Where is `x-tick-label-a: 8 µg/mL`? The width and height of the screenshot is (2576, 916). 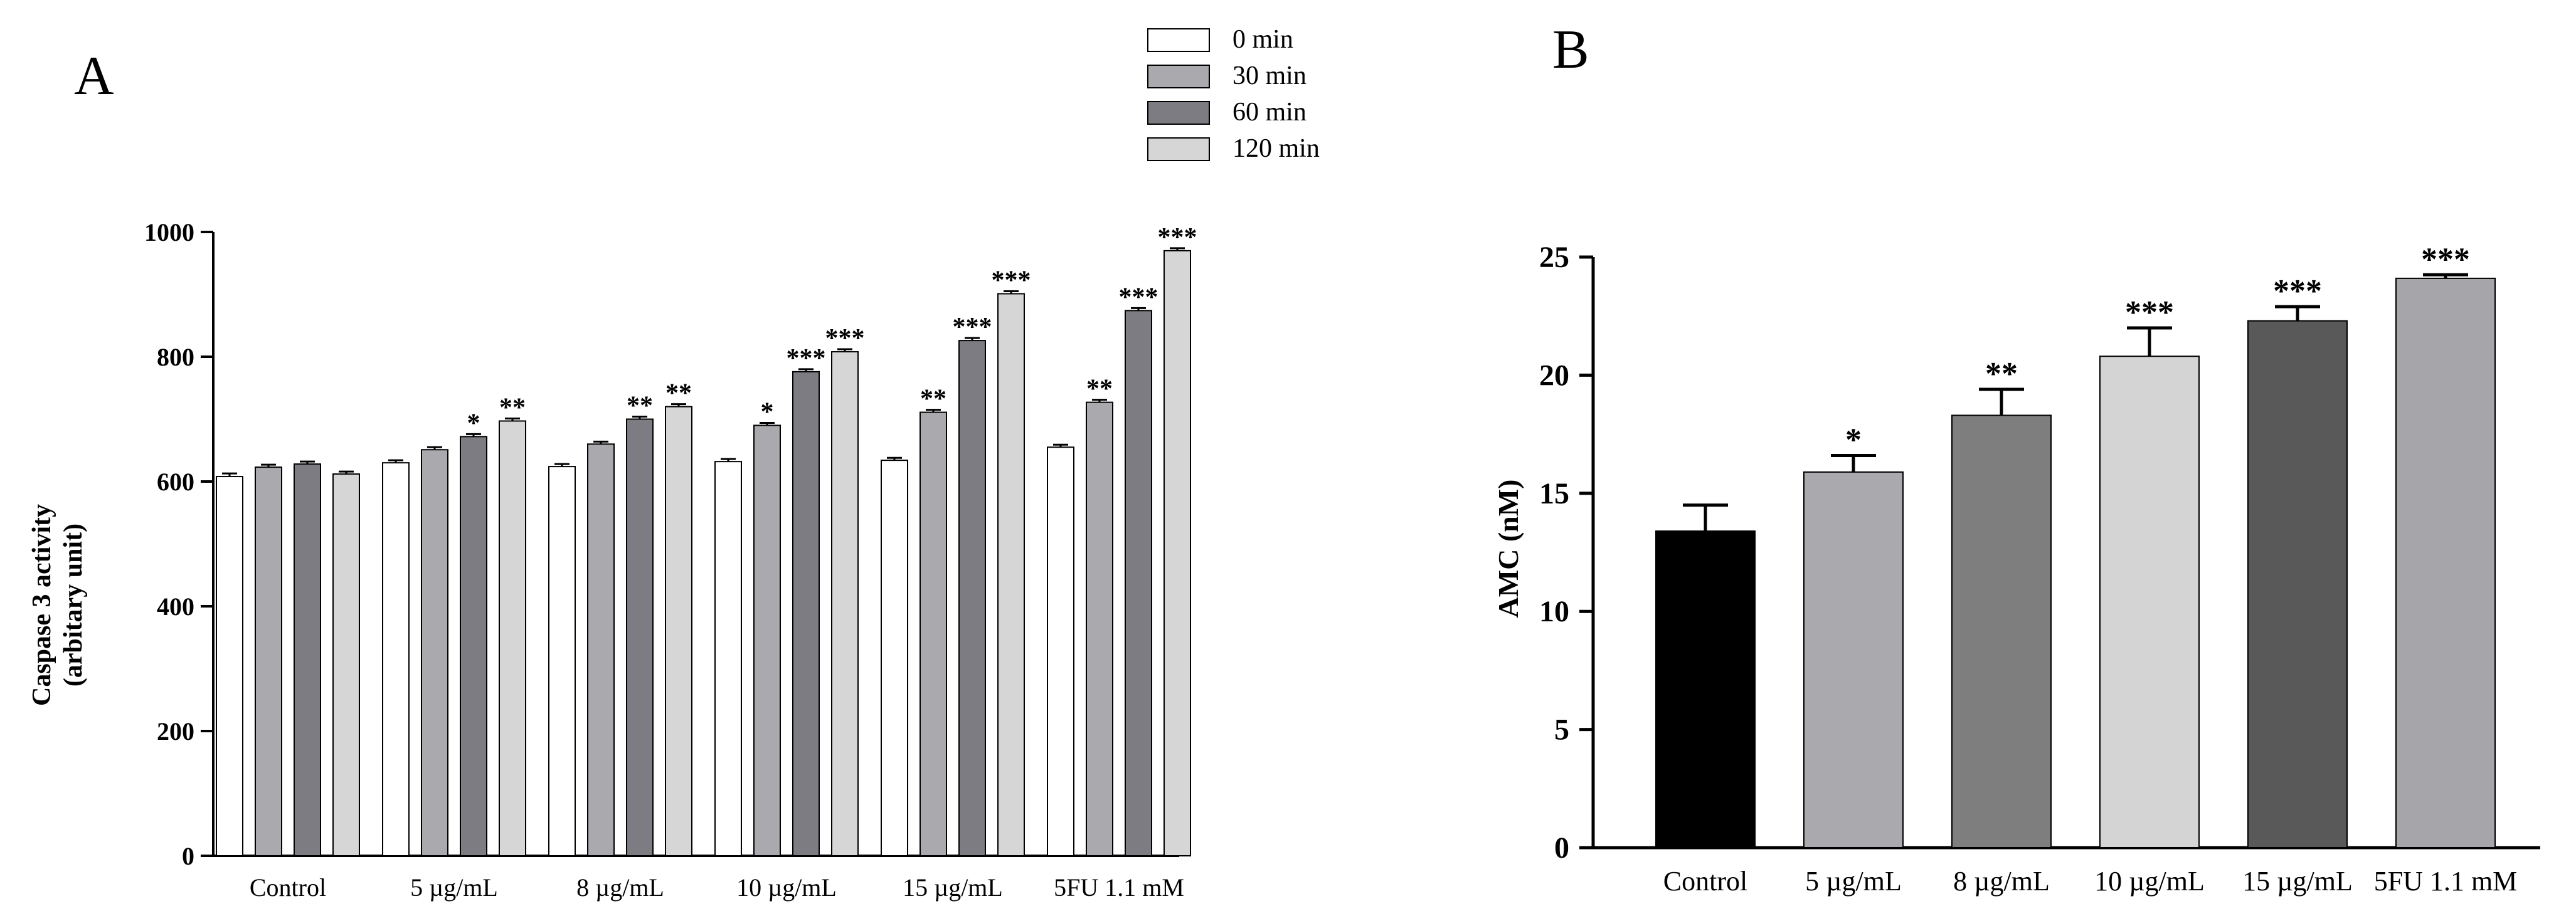 x-tick-label-a: 8 µg/mL is located at coordinates (620, 887).